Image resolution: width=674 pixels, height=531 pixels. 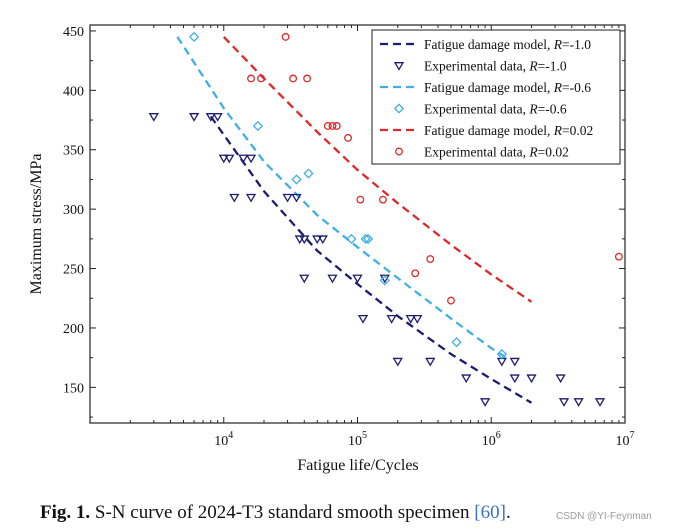 What do you see at coordinates (495, 66) in the screenshot?
I see `legend-entry-label: Experimental data, R=-1.0` at bounding box center [495, 66].